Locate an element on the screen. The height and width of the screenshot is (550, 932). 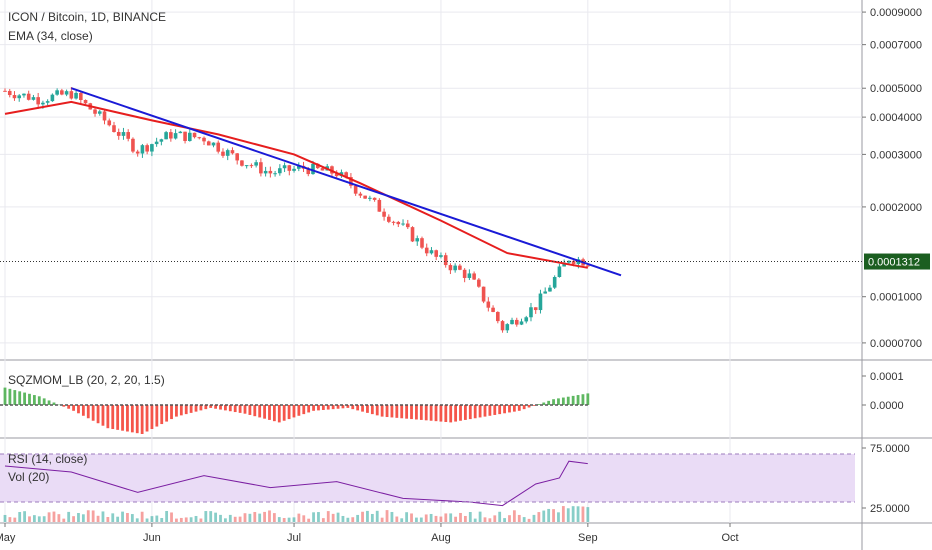
rsi-legend: RSI (14, close) is located at coordinates (48, 459).